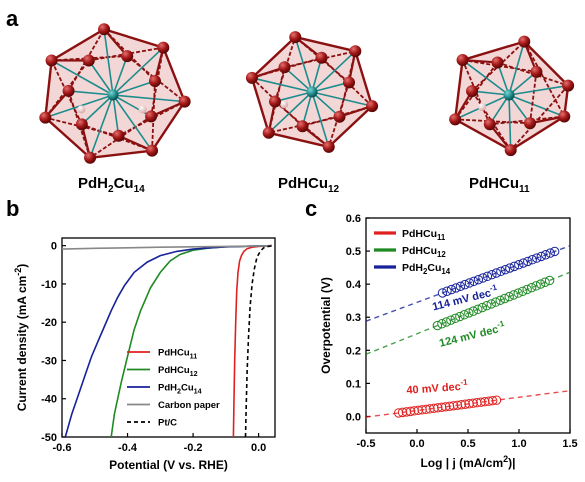 This screenshot has width=585, height=482. Describe the element at coordinates (62, 448) in the screenshot. I see `x-tick-label-b: -0.6` at that location.